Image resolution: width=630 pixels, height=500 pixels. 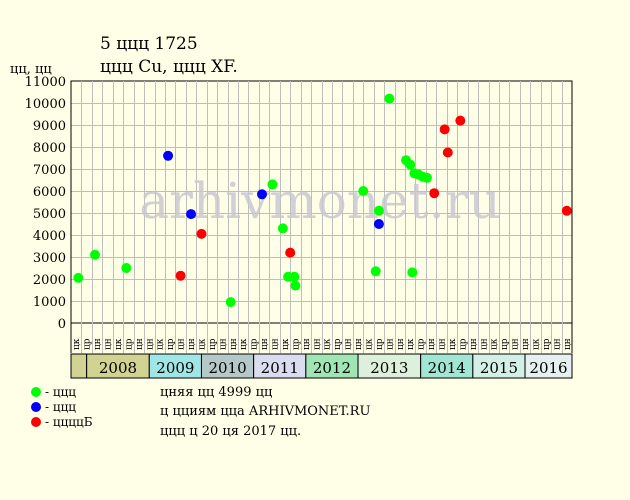 I want to click on legend-label: - ццццБ, so click(x=69, y=422).